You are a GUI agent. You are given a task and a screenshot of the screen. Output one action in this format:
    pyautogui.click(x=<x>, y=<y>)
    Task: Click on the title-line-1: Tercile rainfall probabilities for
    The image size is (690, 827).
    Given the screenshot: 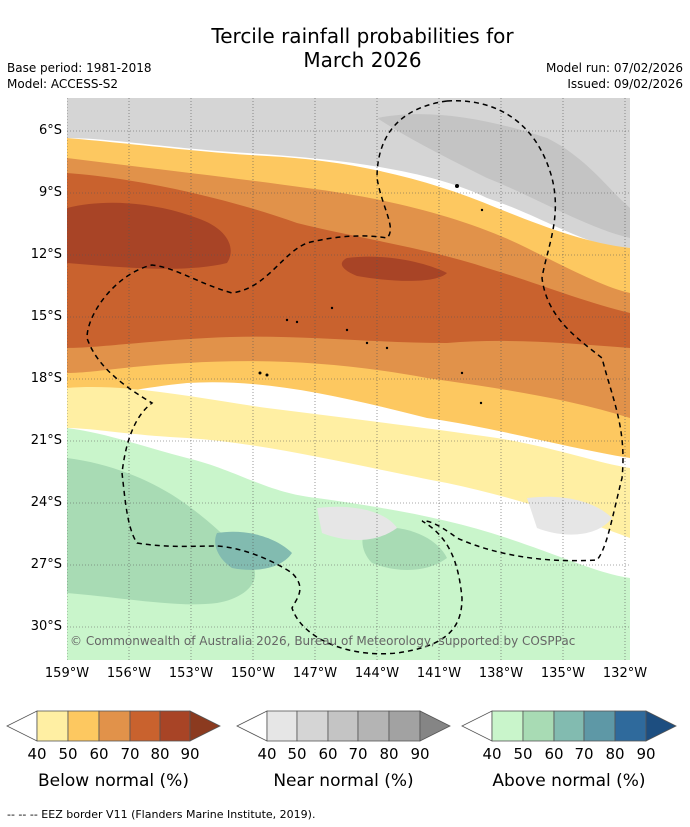 What is the action you would take?
    pyautogui.click(x=362, y=36)
    